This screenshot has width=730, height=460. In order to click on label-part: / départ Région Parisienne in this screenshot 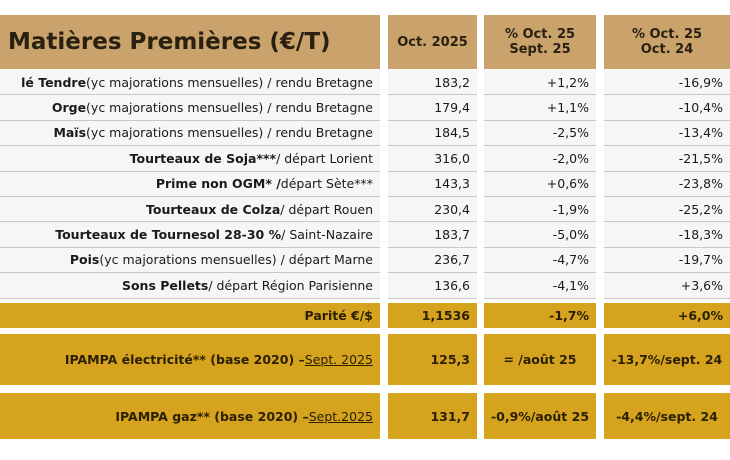, I will do `click(290, 285)`.